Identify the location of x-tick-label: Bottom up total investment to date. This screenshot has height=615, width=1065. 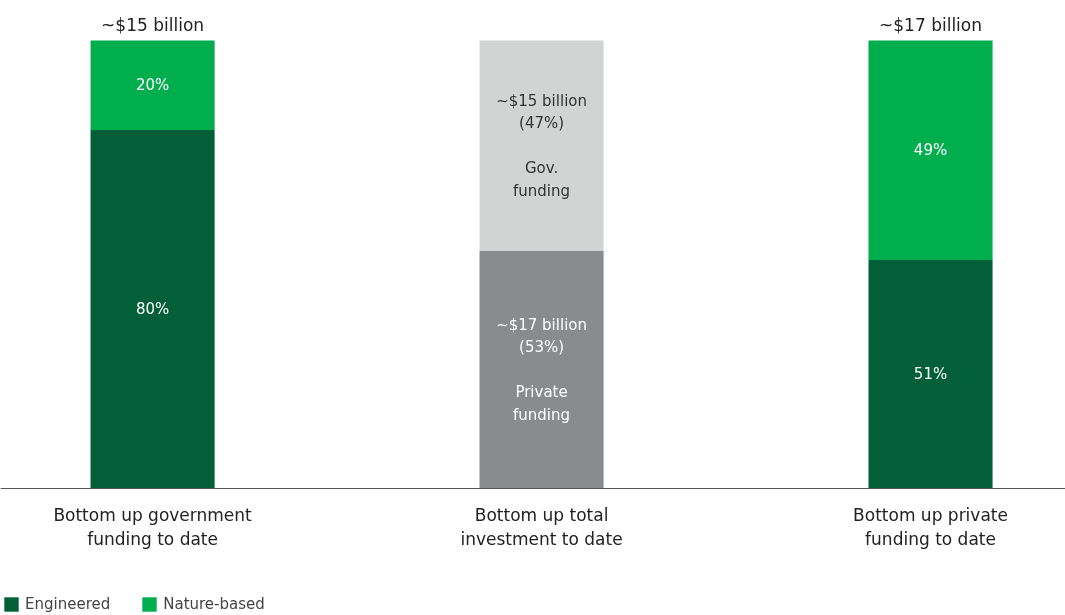
(541, 526).